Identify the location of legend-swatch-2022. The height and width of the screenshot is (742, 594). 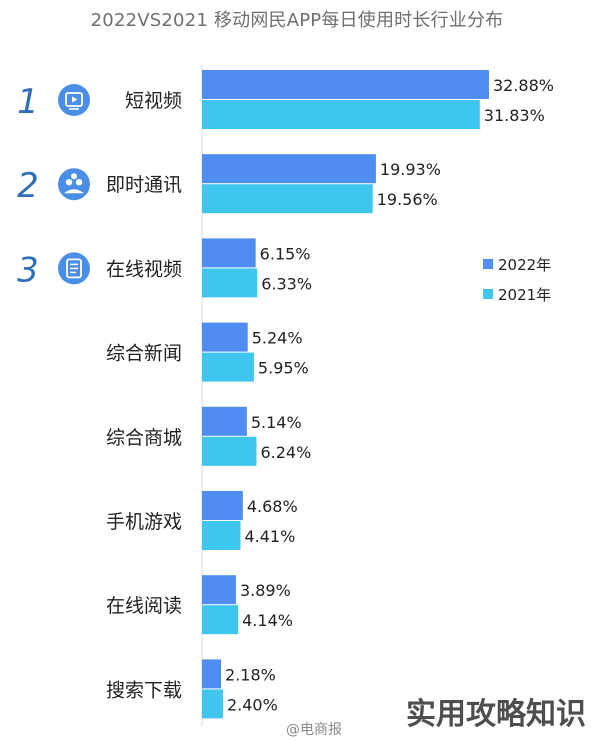
(488, 264).